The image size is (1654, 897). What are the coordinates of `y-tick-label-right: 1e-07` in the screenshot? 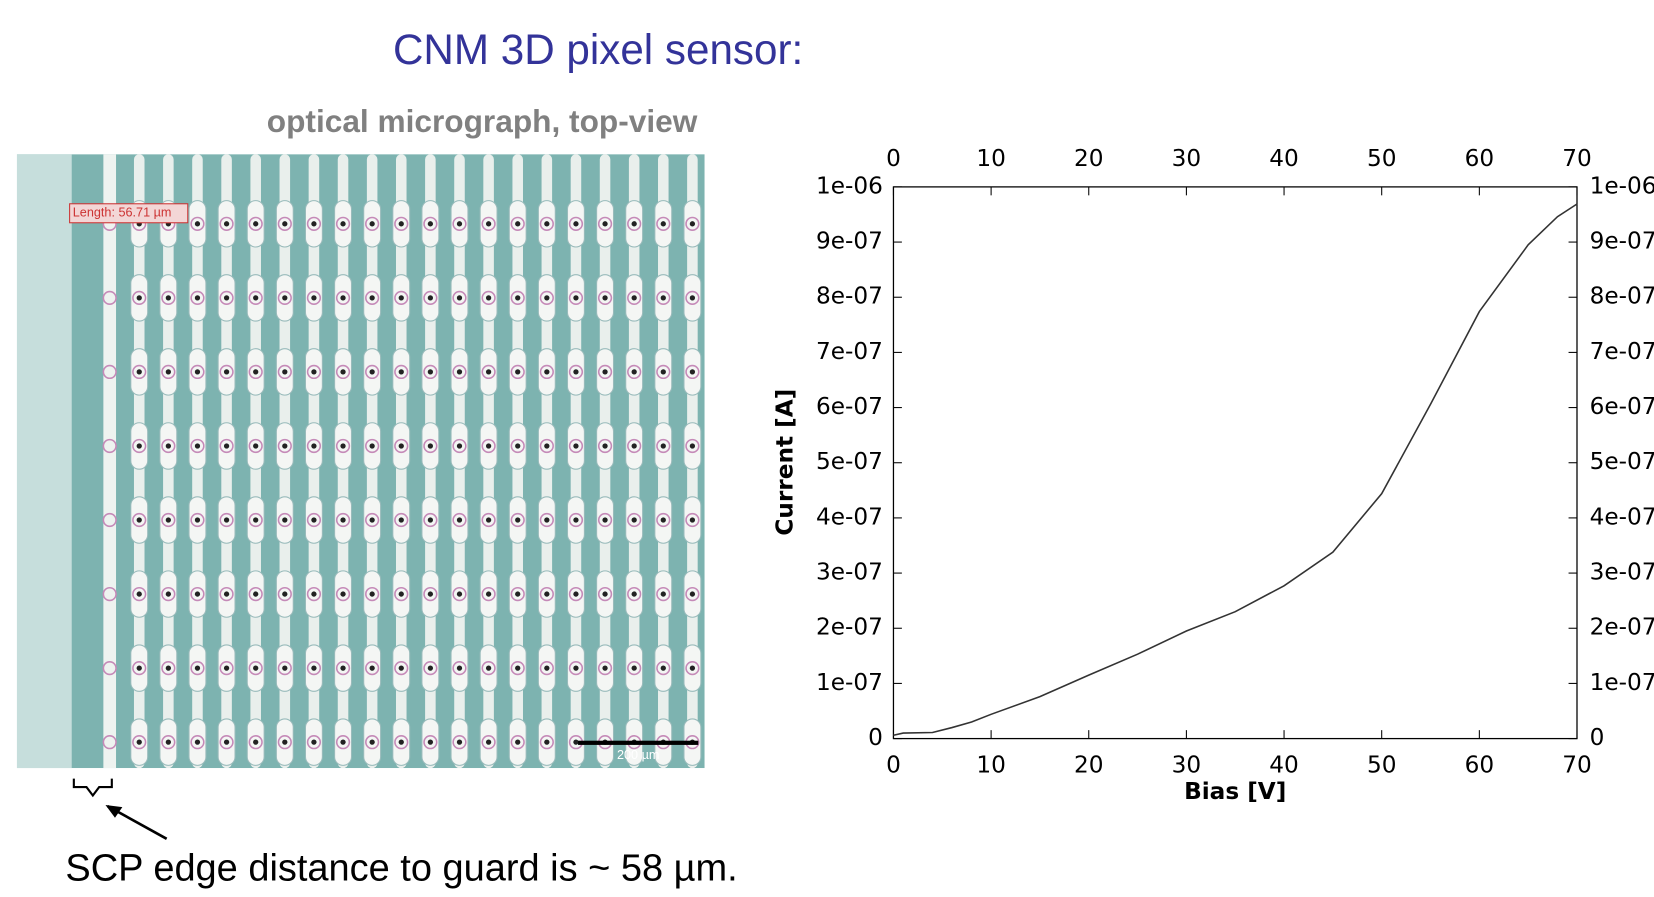 It's located at (1622, 682).